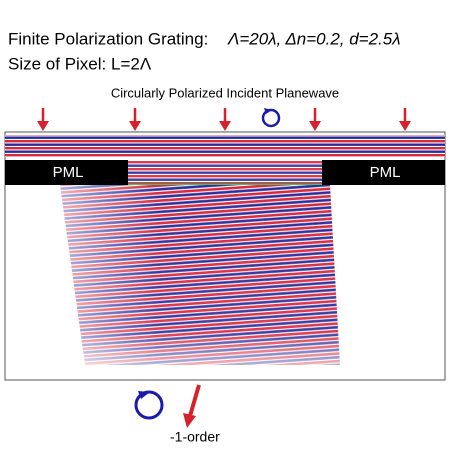 The height and width of the screenshot is (451, 451). I want to click on output-polarization-icon, so click(149, 405).